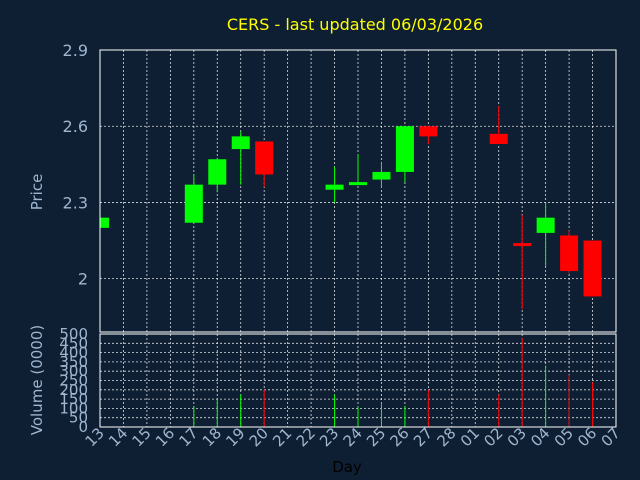 Image resolution: width=640 pixels, height=480 pixels. What do you see at coordinates (446, 437) in the screenshot?
I see `x-tick-label: 28` at bounding box center [446, 437].